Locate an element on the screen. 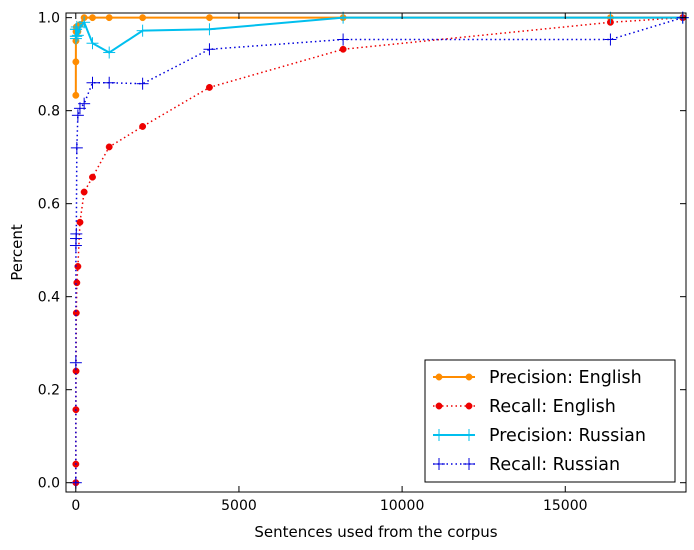 The width and height of the screenshot is (694, 550). legend-label: Recall: Russian is located at coordinates (554, 465).